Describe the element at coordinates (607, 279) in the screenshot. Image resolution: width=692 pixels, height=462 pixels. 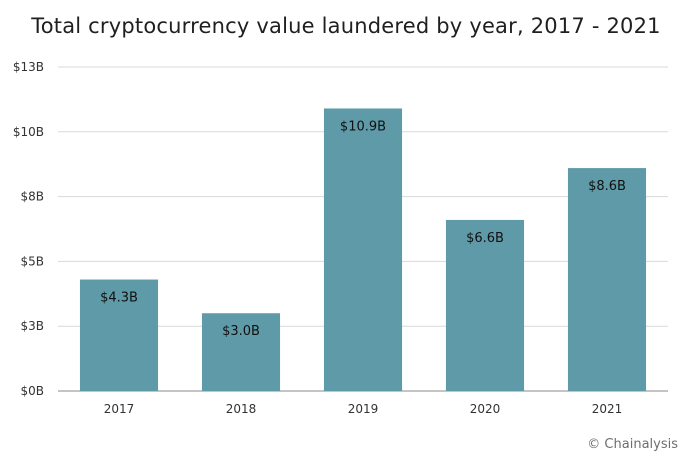
I see `bar-2021` at that location.